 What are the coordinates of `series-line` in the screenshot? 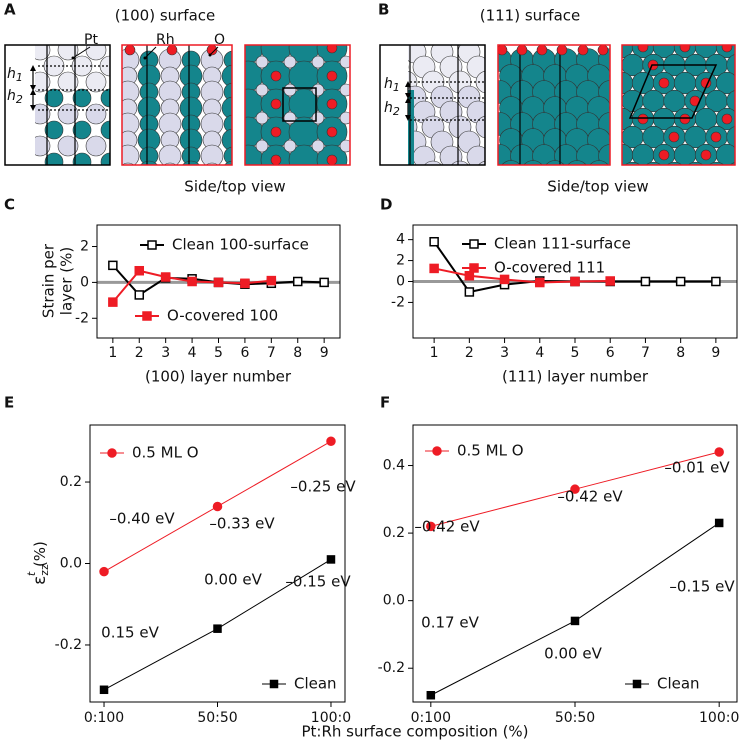 It's located at (522, 275).